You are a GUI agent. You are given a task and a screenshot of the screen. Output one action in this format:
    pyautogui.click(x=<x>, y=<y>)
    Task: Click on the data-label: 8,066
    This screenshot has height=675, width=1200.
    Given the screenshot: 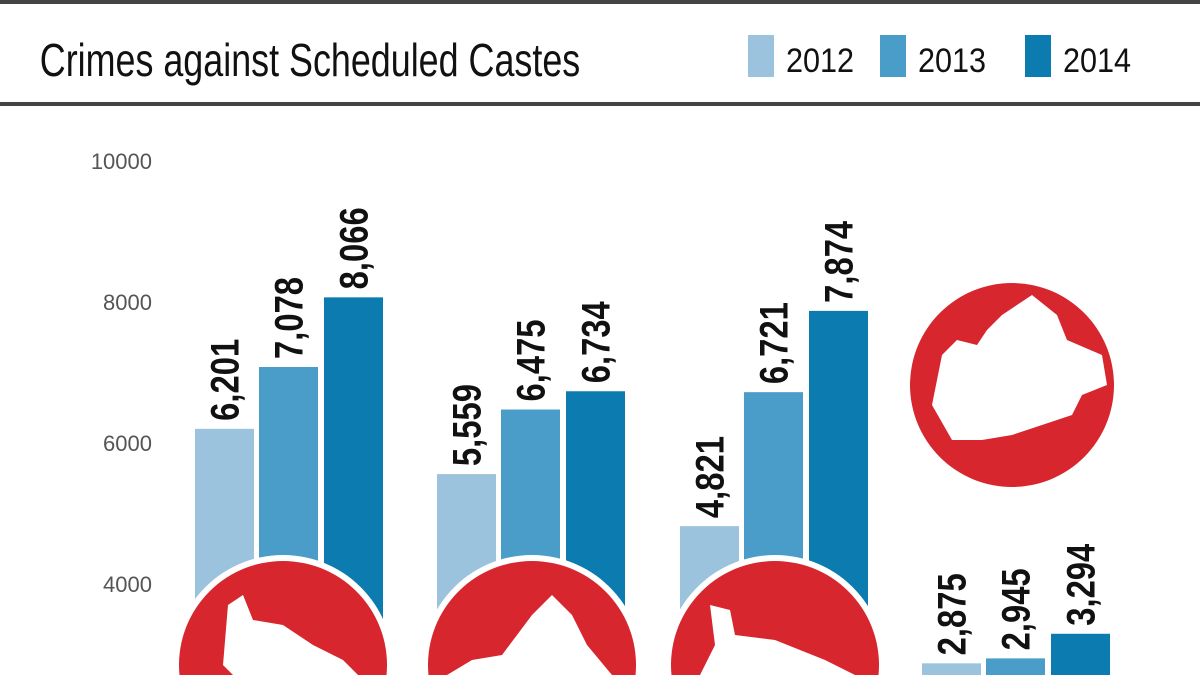 What is the action you would take?
    pyautogui.click(x=353, y=248)
    